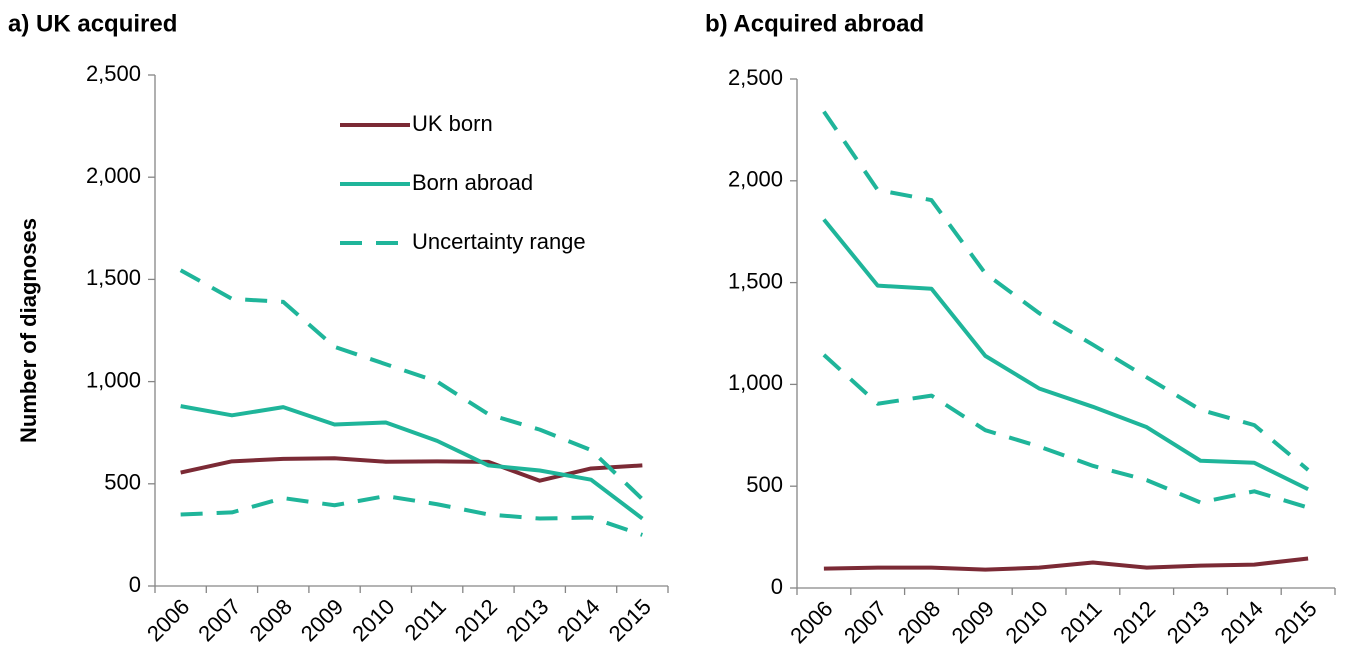 Image resolution: width=1346 pixels, height=671 pixels. What do you see at coordinates (92, 23) in the screenshot?
I see `chart-title: a) UK acquired` at bounding box center [92, 23].